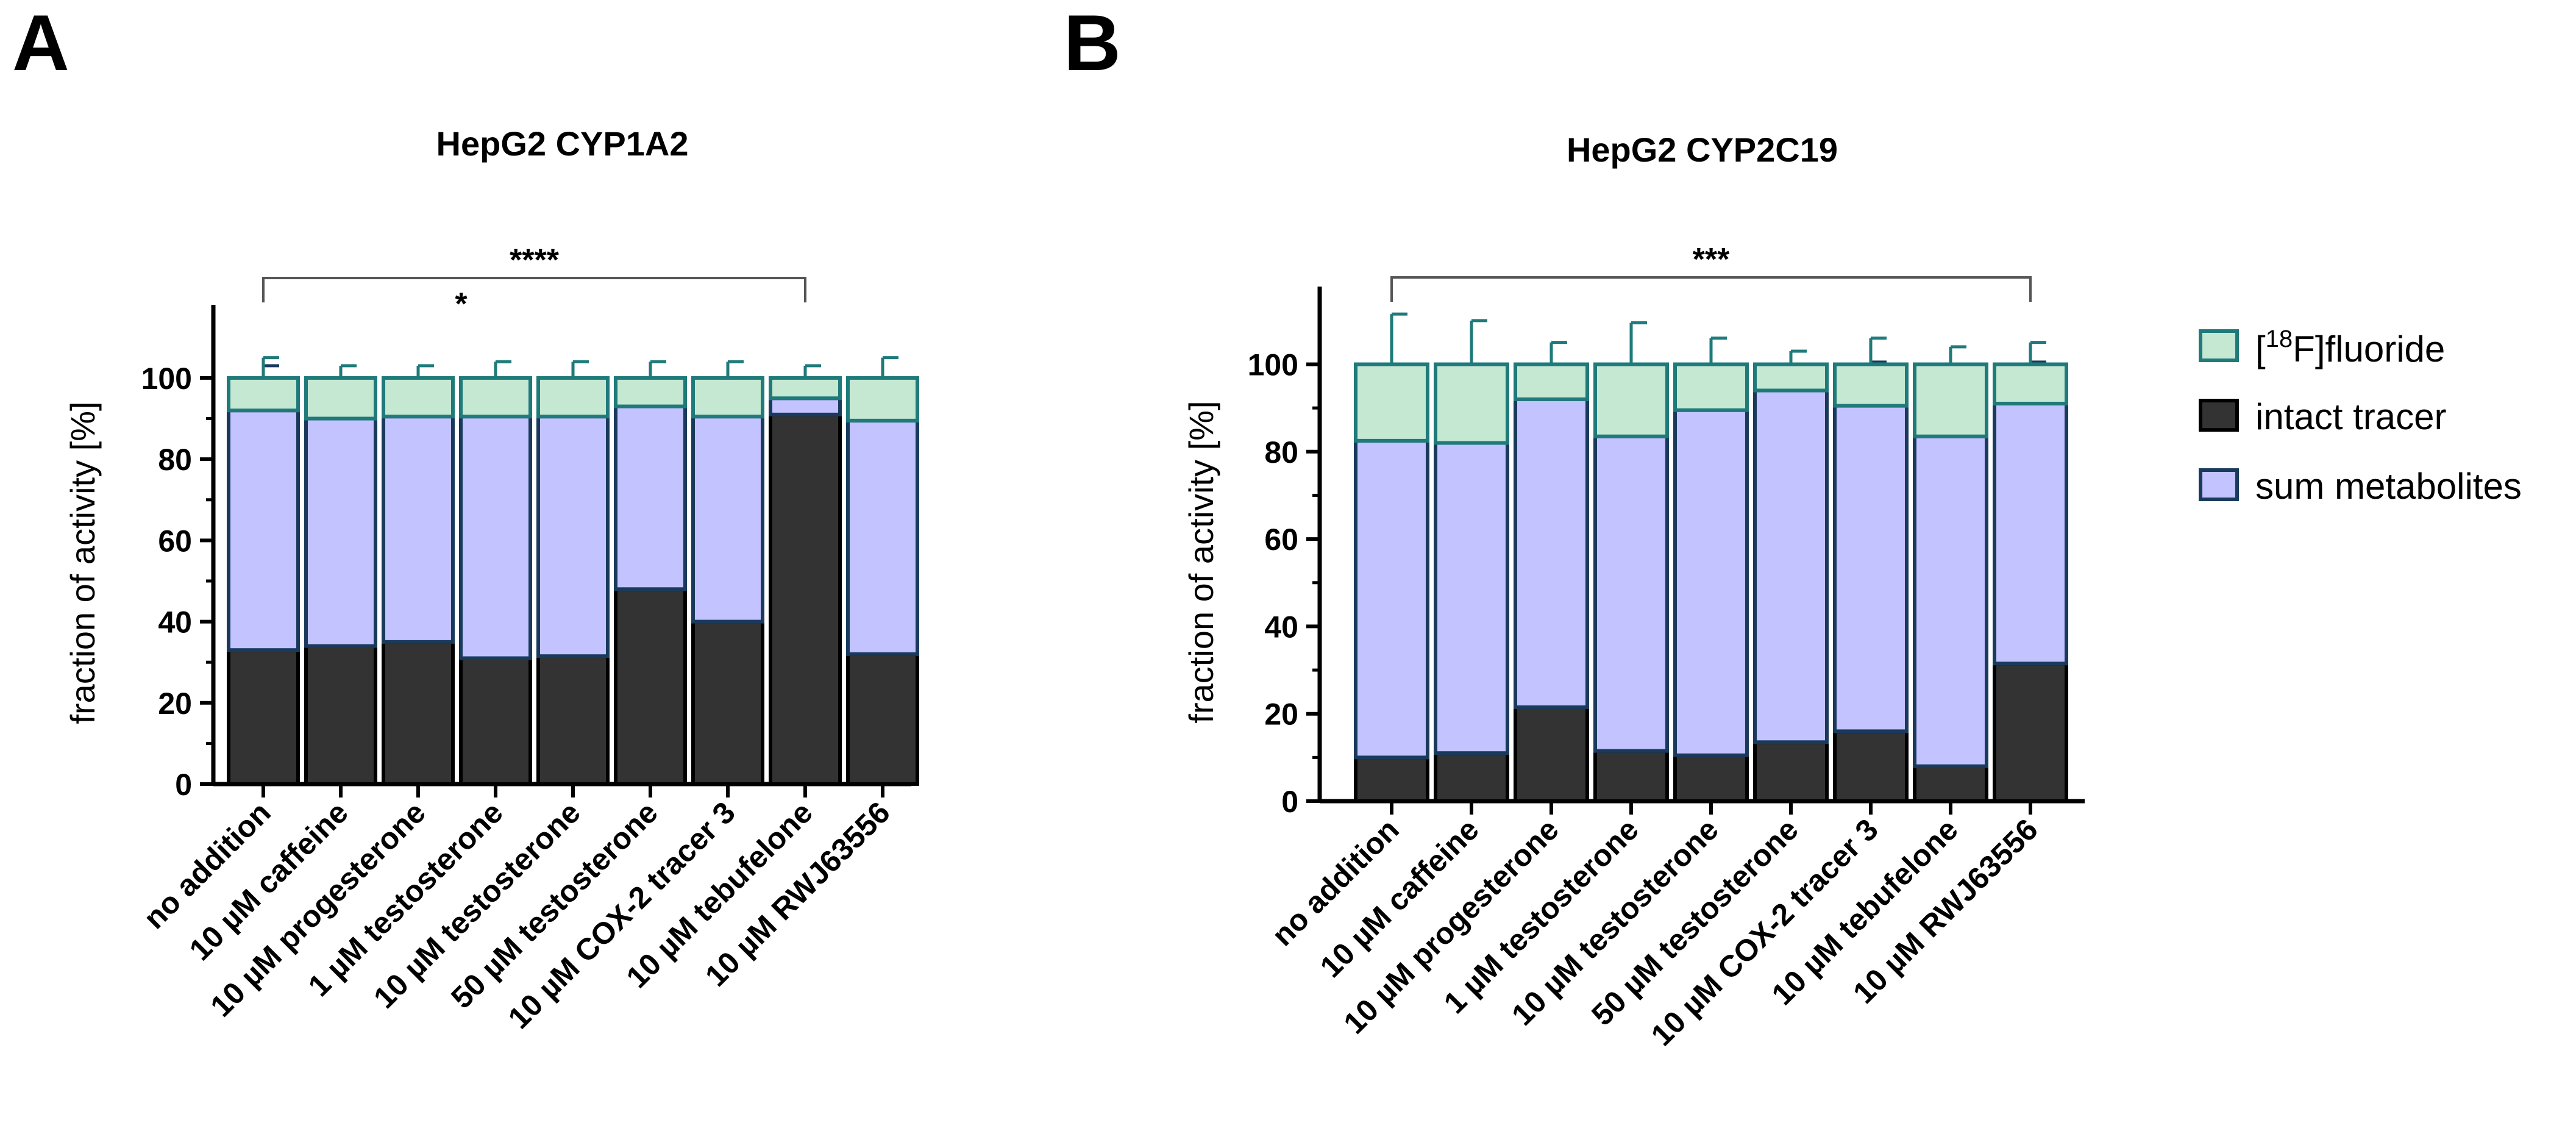 This screenshot has height=1131, width=2576. I want to click on panel-b-label: B, so click(1092, 44).